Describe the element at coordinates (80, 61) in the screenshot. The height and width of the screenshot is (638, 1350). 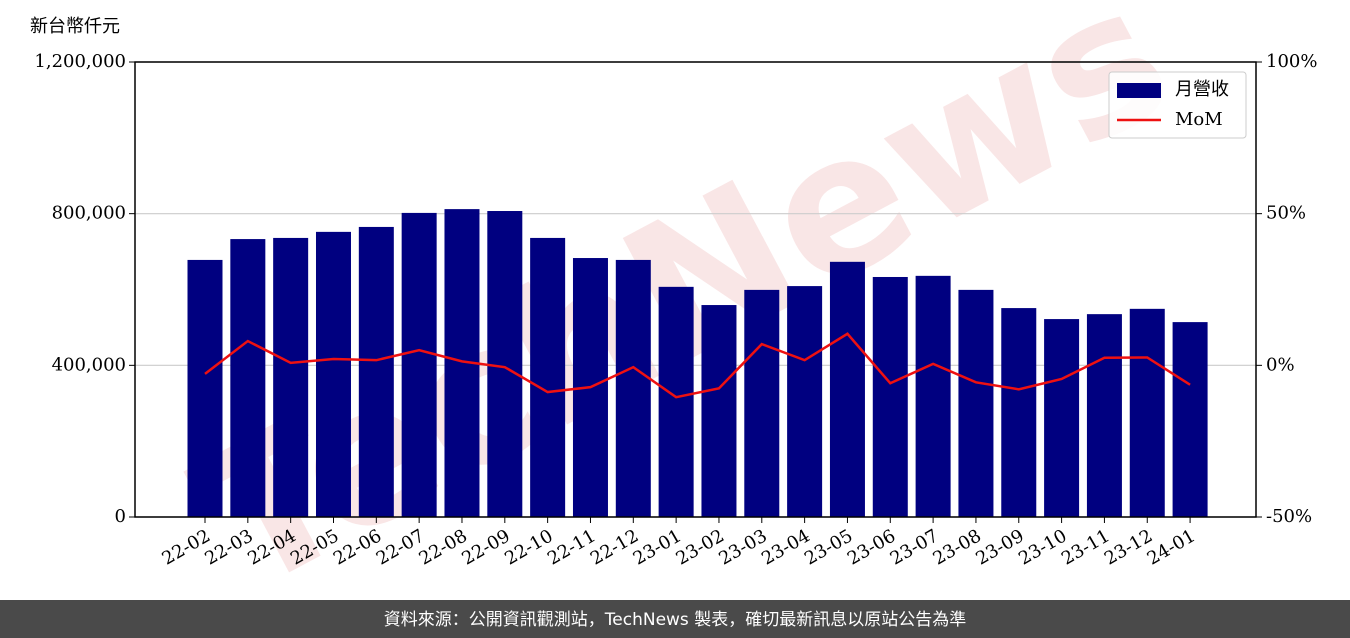
I see `y-tick-label: 1,200,000` at that location.